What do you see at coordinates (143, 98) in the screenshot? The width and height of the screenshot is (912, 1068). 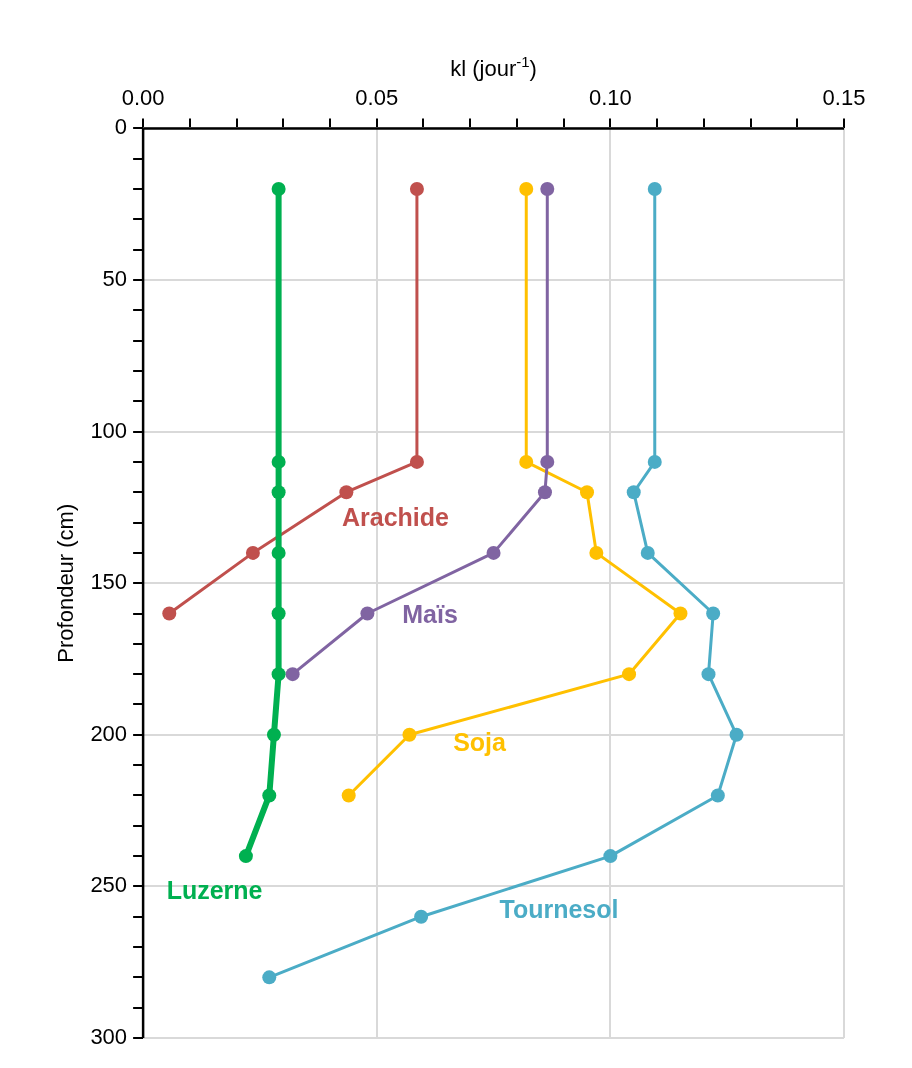 I see `x-tick-label: 0.00` at bounding box center [143, 98].